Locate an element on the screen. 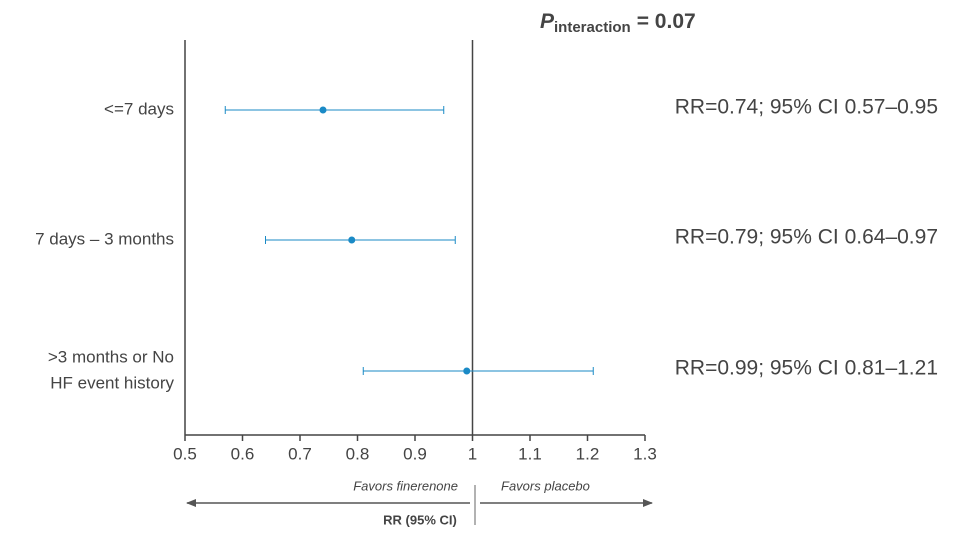 The image size is (960, 539). x-axis-label: RR (95% CI) is located at coordinates (420, 519).